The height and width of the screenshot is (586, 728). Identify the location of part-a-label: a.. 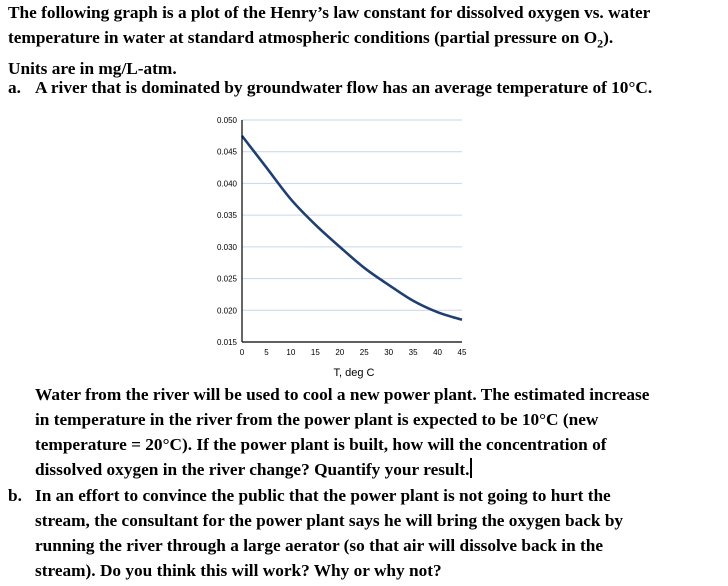
(14, 87).